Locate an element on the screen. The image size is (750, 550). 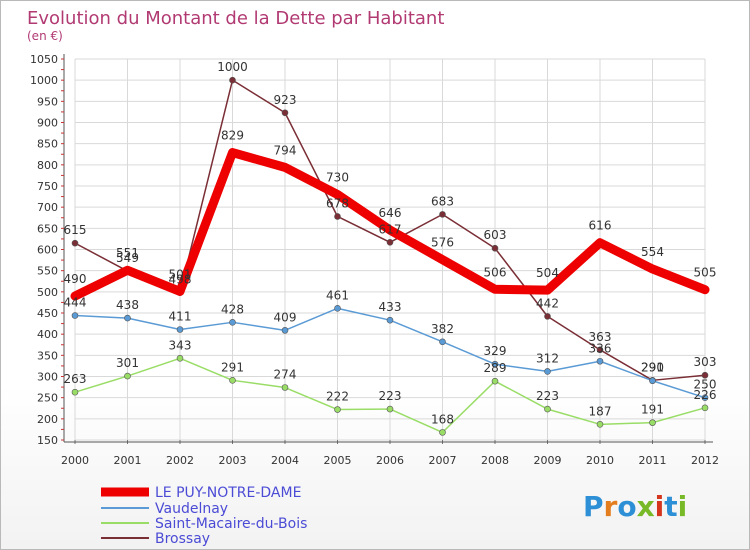
data-label: 428 is located at coordinates (232, 309).